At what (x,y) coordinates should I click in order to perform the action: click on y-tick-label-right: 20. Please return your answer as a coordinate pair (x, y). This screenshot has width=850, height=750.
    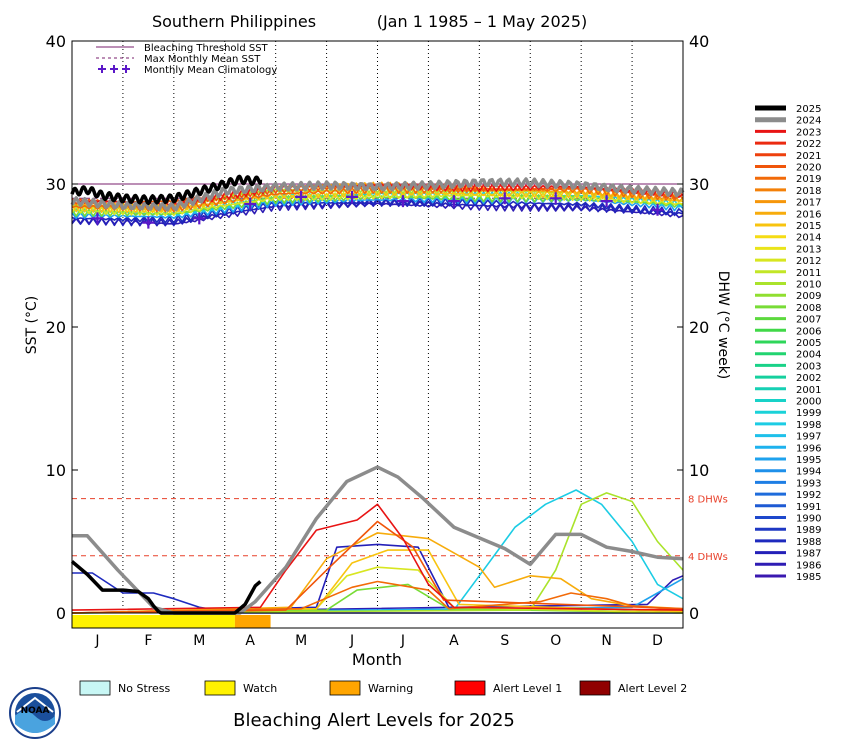
    Looking at the image, I should click on (699, 327).